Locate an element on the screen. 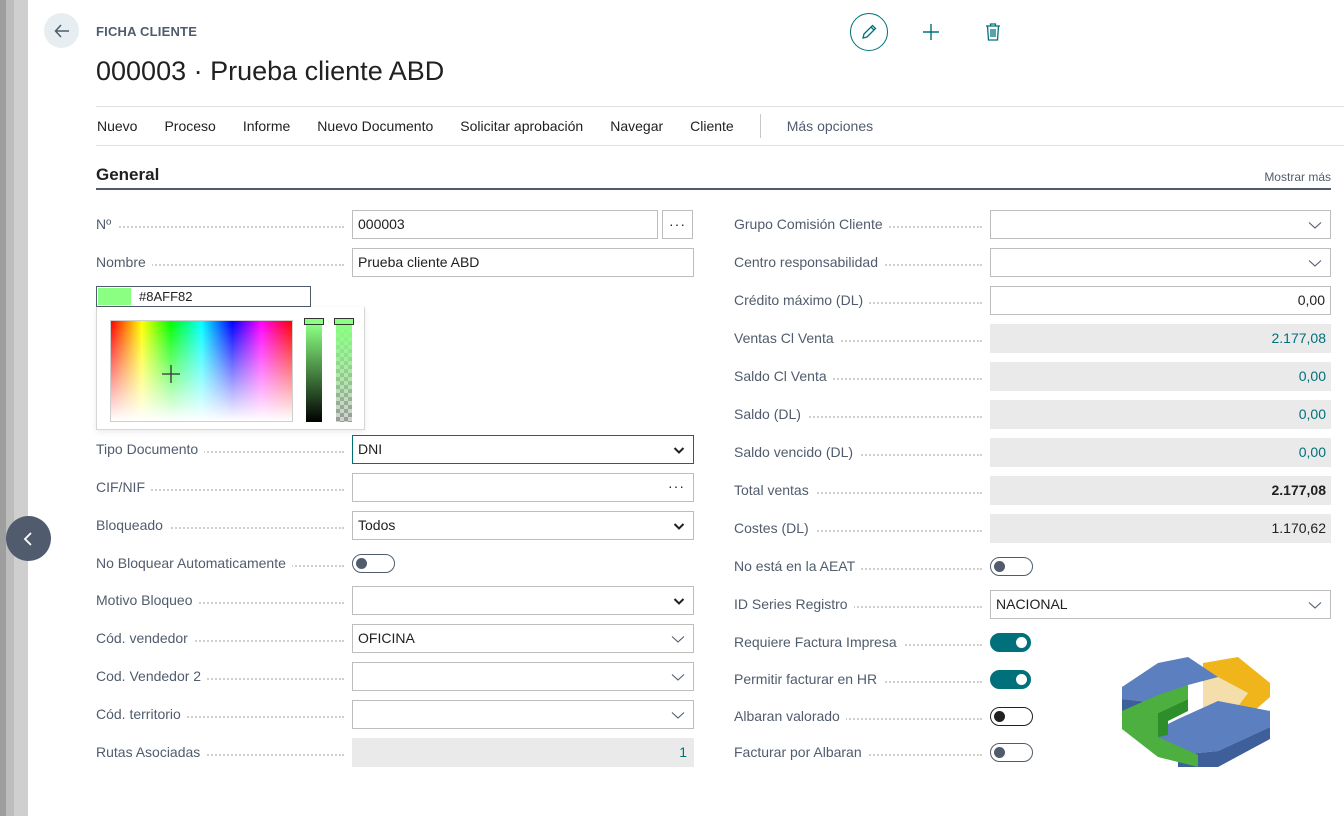  action-solicitar-aprobacion: Solicitar aprobación is located at coordinates (522, 126).